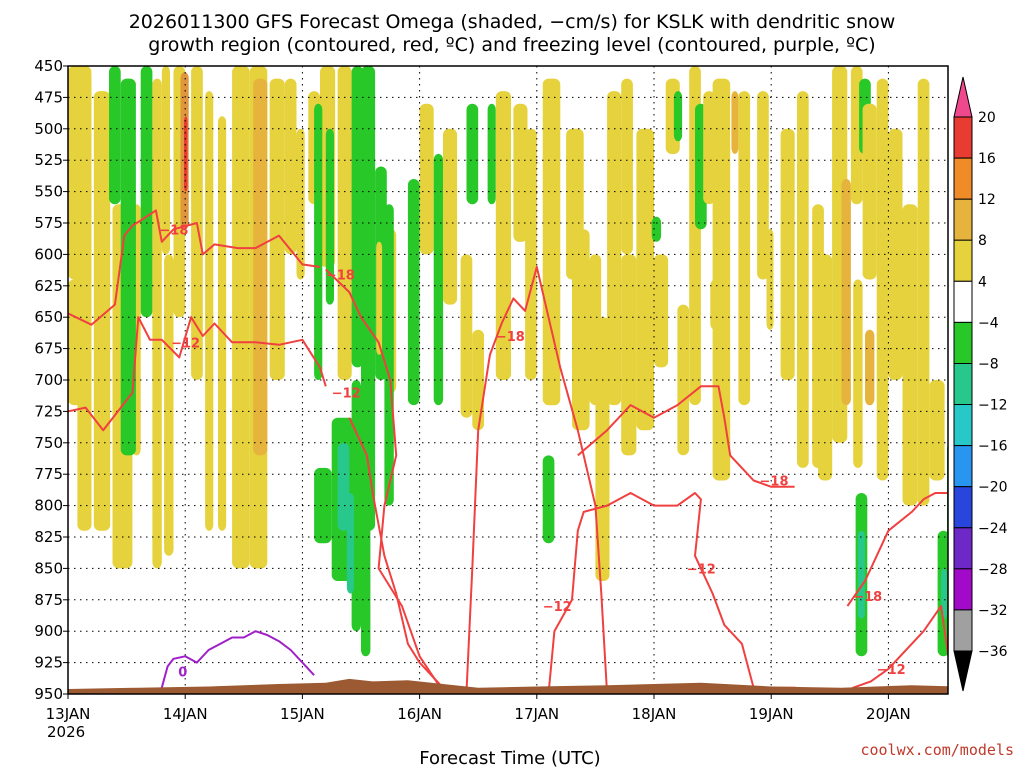 This screenshot has width=1024, height=768. What do you see at coordinates (48, 443) in the screenshot?
I see `y-tick-label: 750` at bounding box center [48, 443].